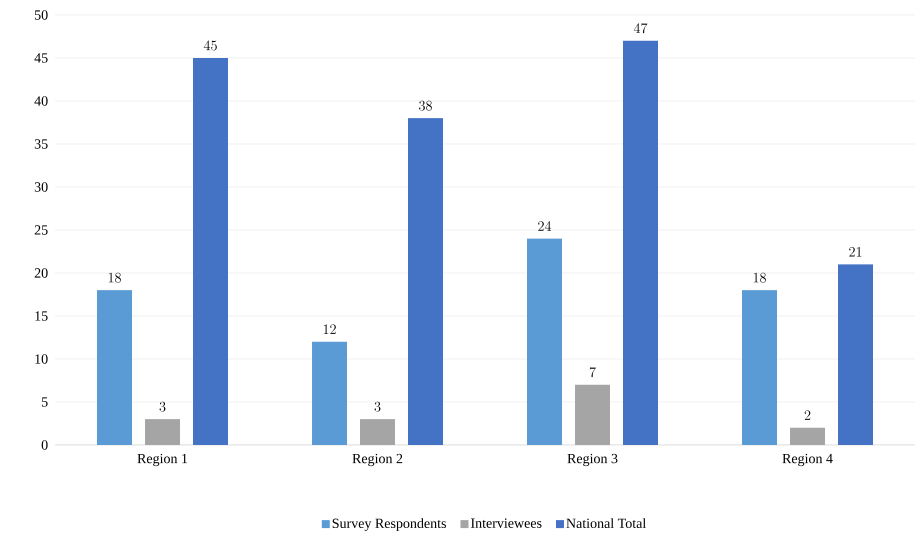  What do you see at coordinates (606, 523) in the screenshot?
I see `legend-label: National Total` at bounding box center [606, 523].